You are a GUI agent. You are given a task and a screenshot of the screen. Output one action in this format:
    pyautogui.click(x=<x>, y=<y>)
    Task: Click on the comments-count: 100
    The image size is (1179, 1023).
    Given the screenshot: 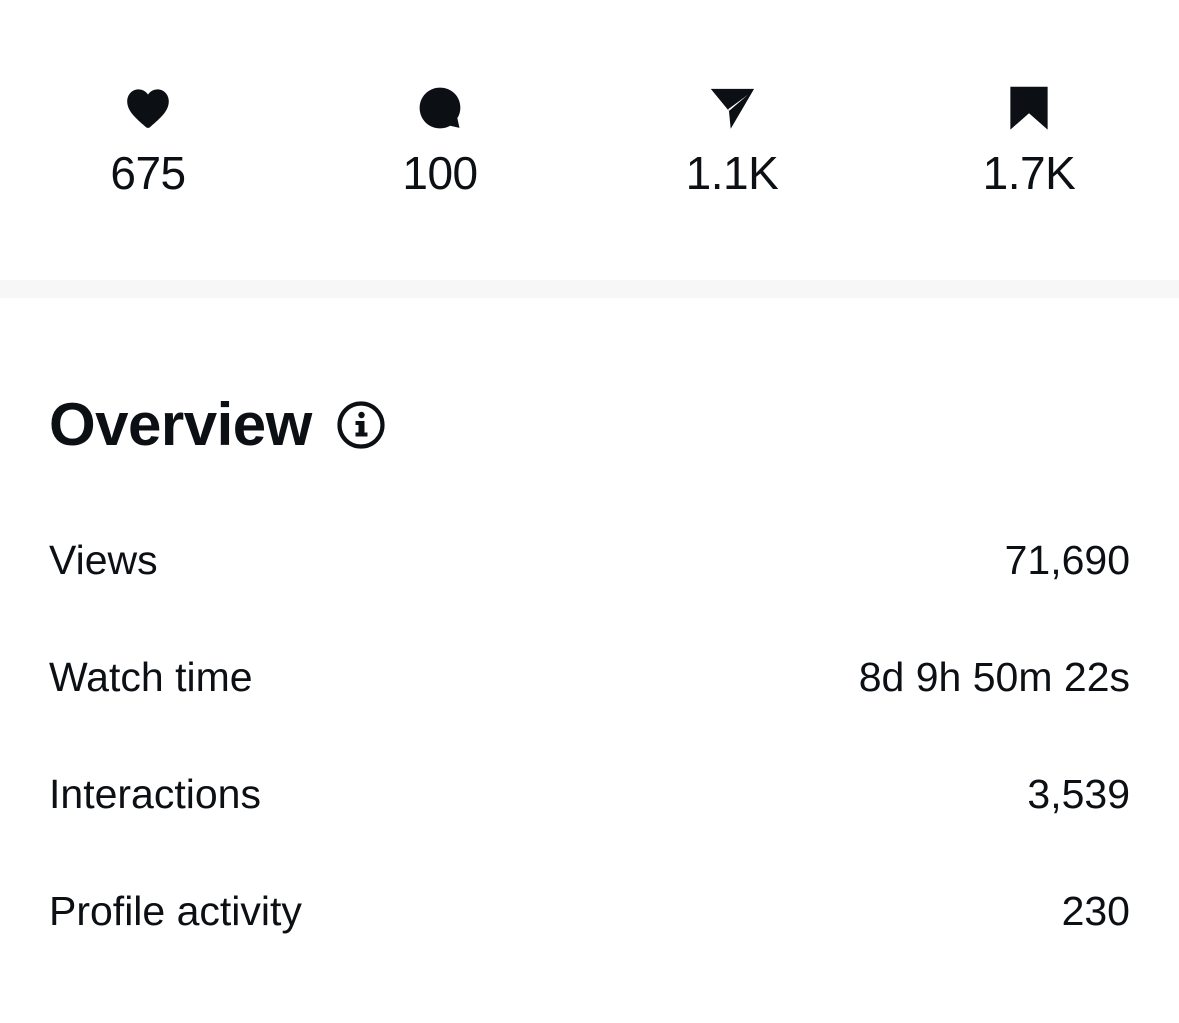 What is the action you would take?
    pyautogui.click(x=440, y=173)
    